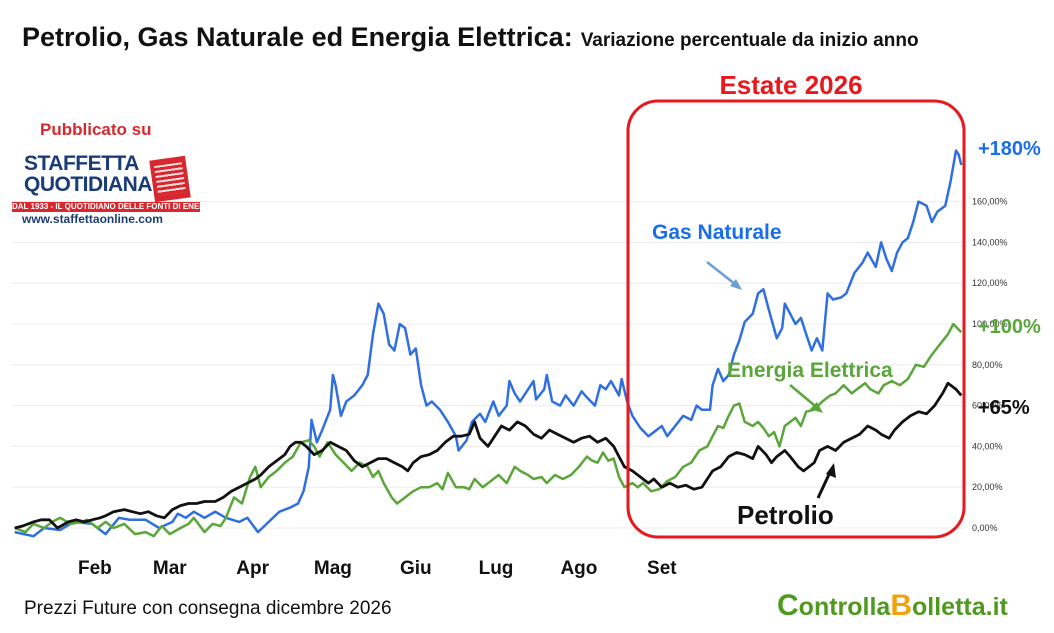 This screenshot has height=633, width=1054. Describe the element at coordinates (170, 568) in the screenshot. I see `x-tick-label: Mar` at that location.